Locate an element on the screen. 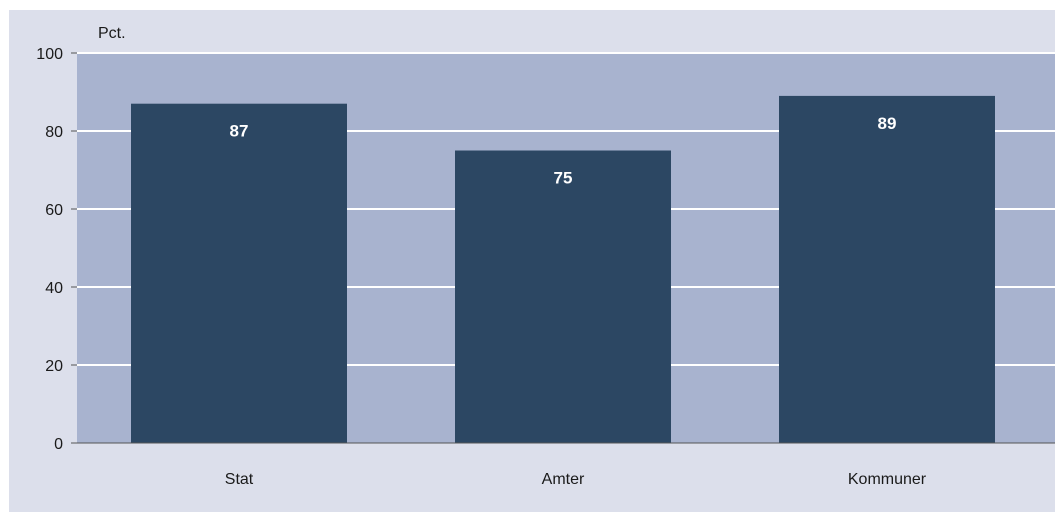  y-axis-ticks: 0 20 40 60 80 100 is located at coordinates (56, 249).